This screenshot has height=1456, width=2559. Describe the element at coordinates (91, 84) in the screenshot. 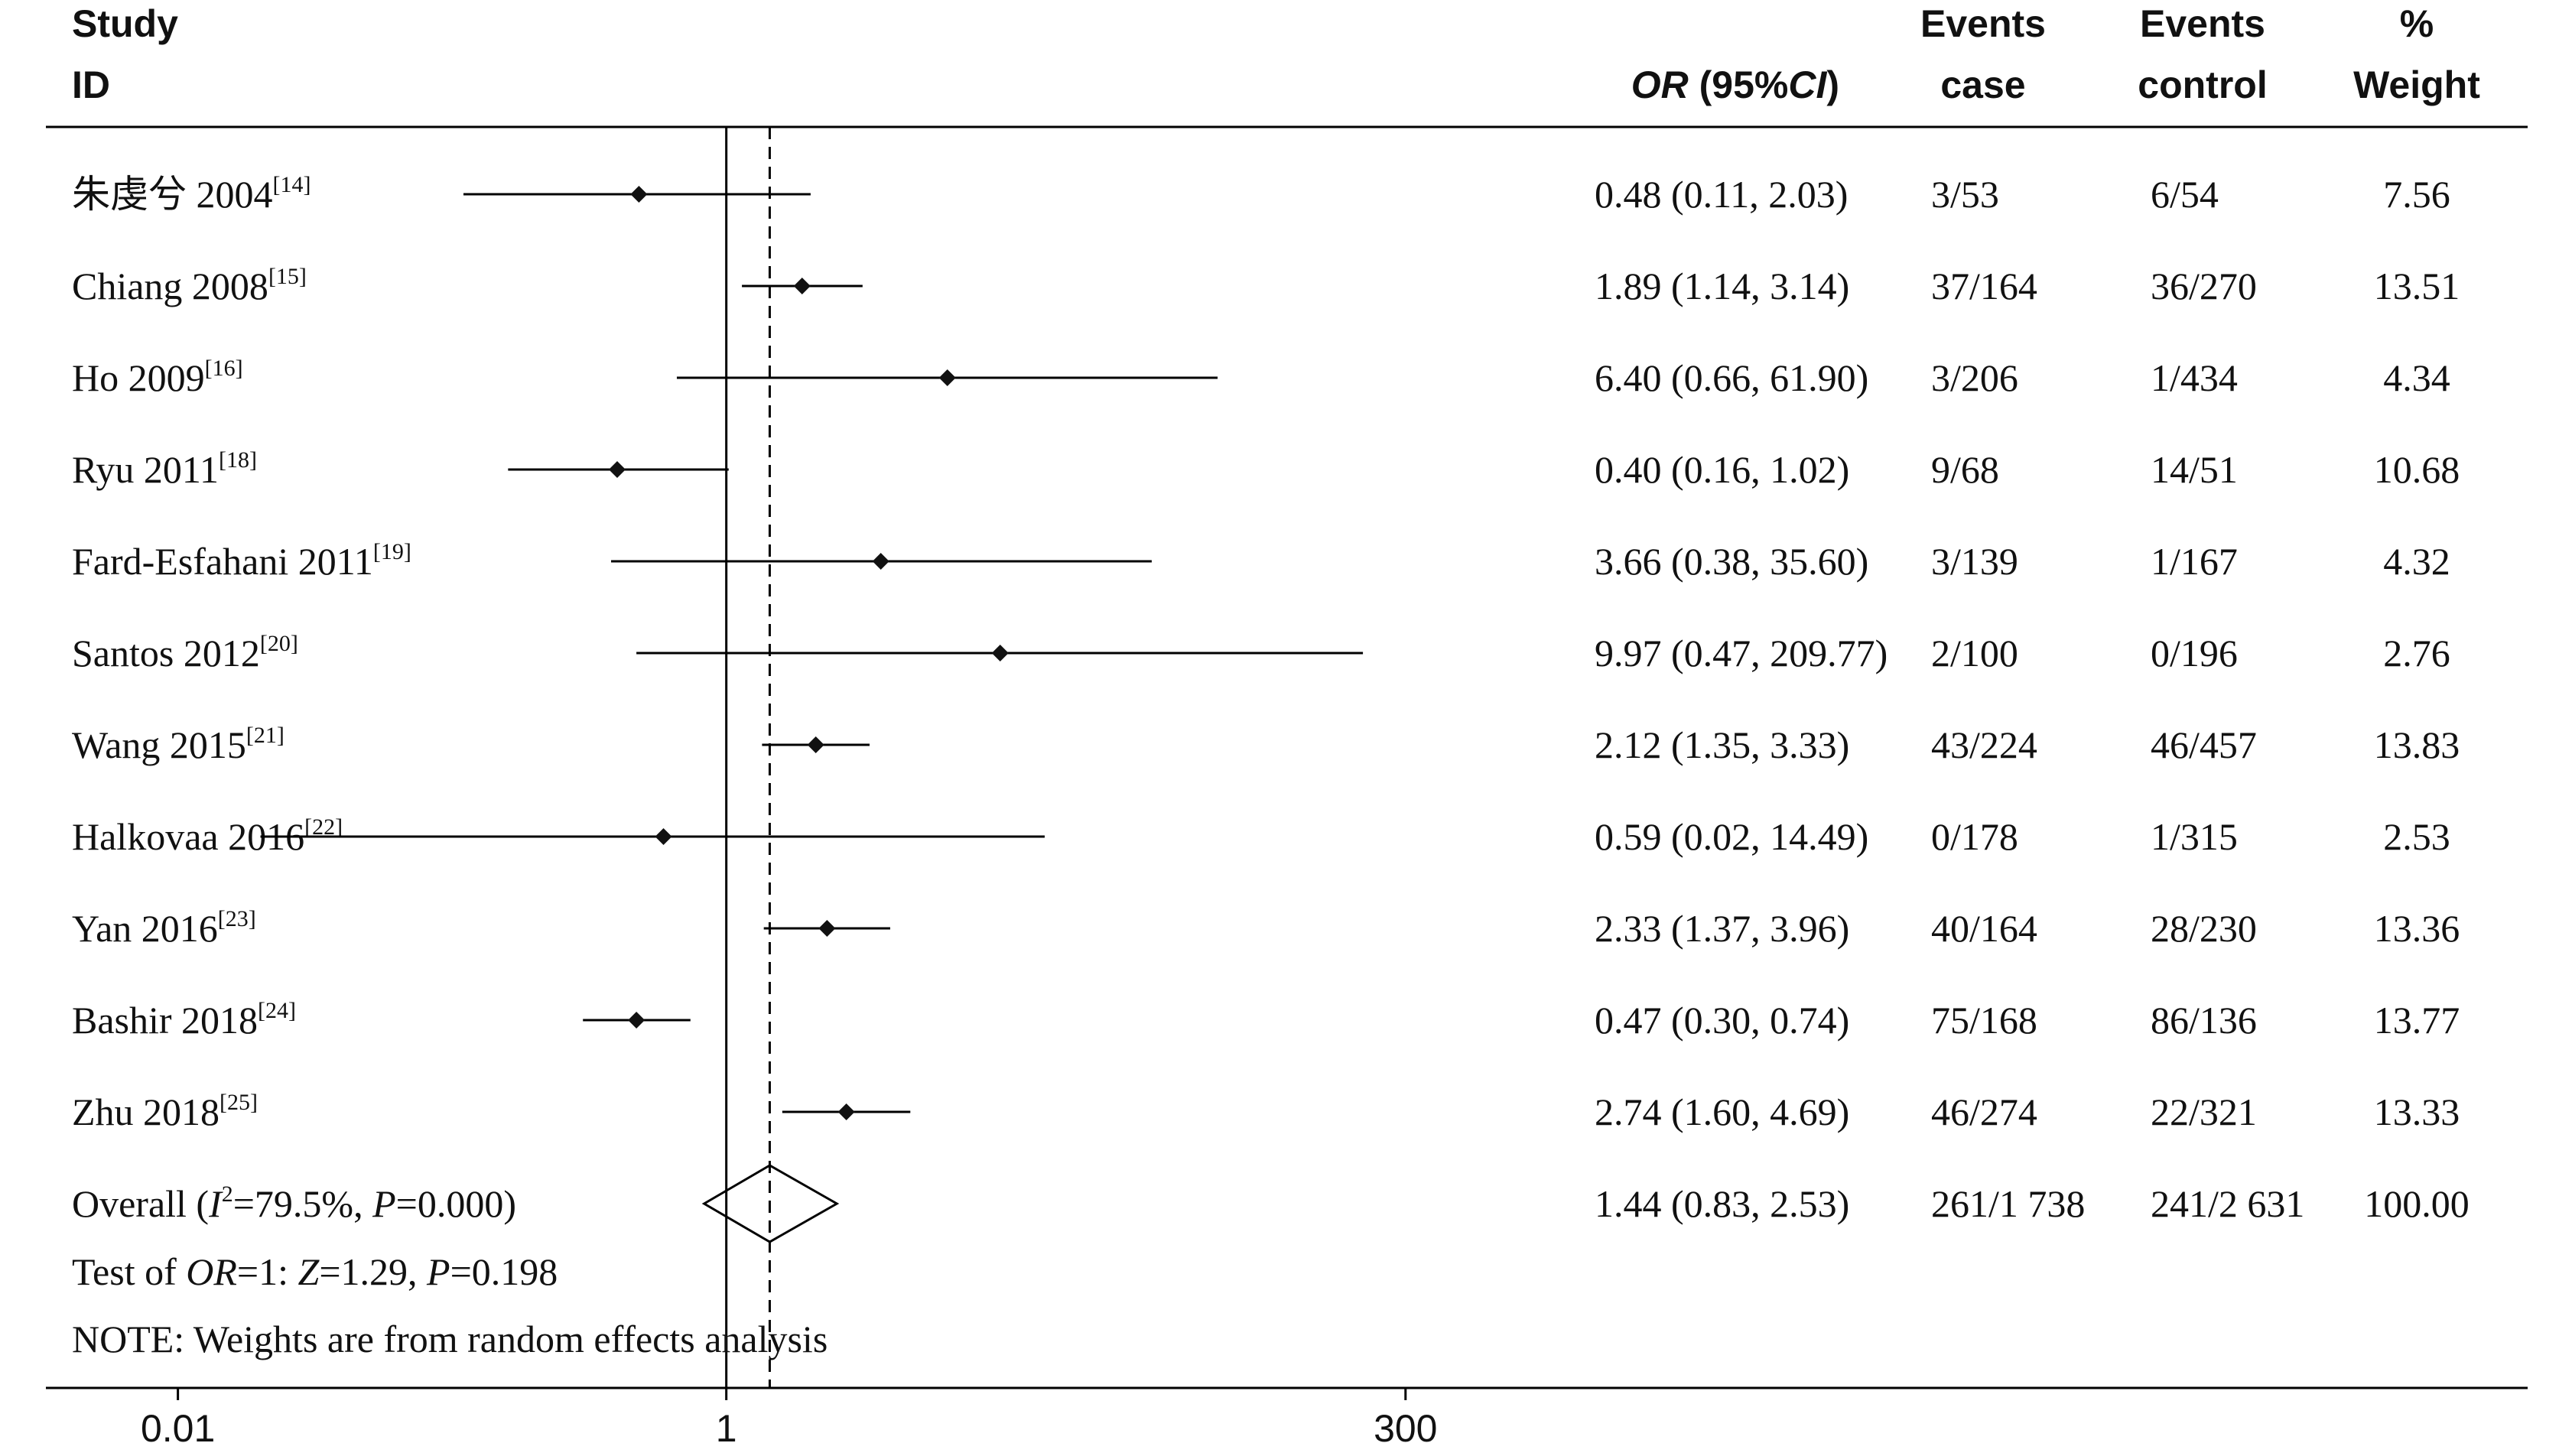

I see `header-id: ID` at that location.